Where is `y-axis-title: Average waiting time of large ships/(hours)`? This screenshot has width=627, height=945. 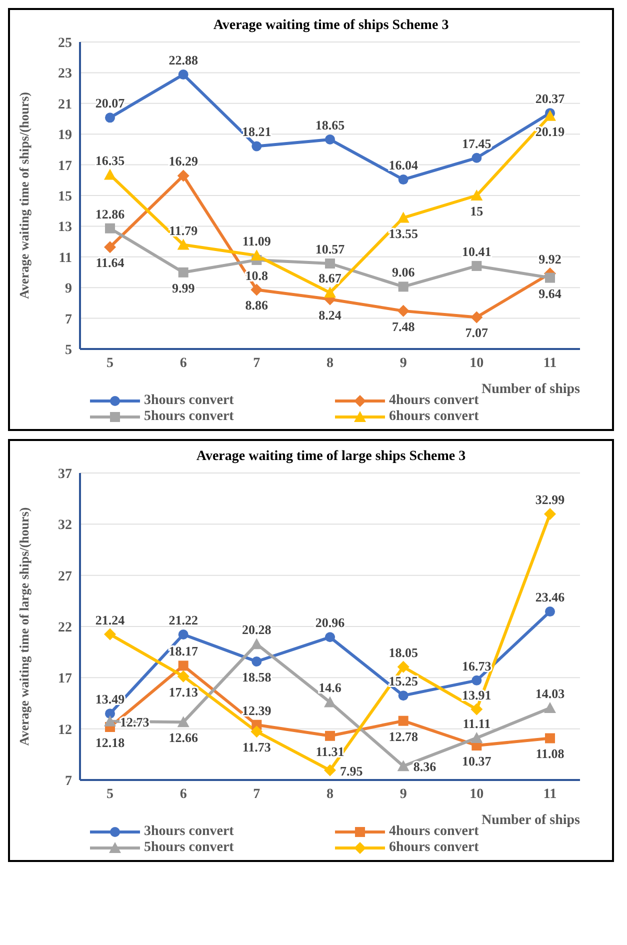
y-axis-title: Average waiting time of large ships/(hours) is located at coordinates (24, 626).